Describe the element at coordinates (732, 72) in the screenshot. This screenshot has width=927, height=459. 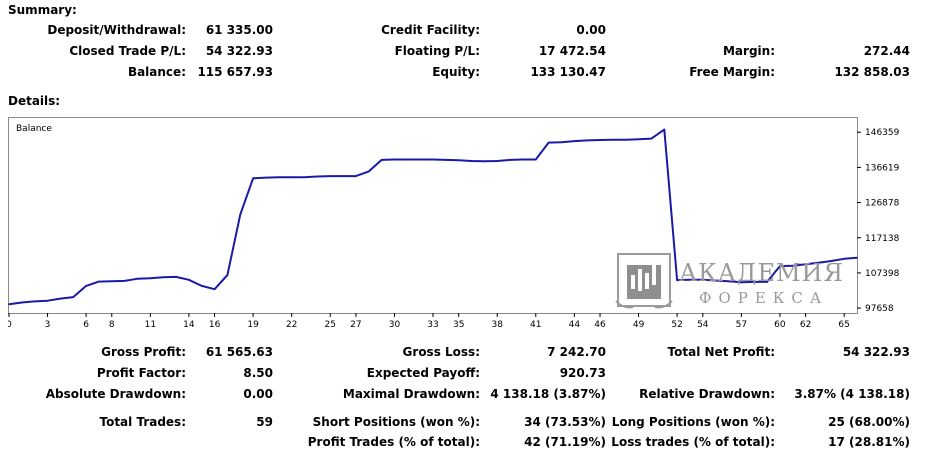
I see `free-margin-label: Free Margin:` at that location.